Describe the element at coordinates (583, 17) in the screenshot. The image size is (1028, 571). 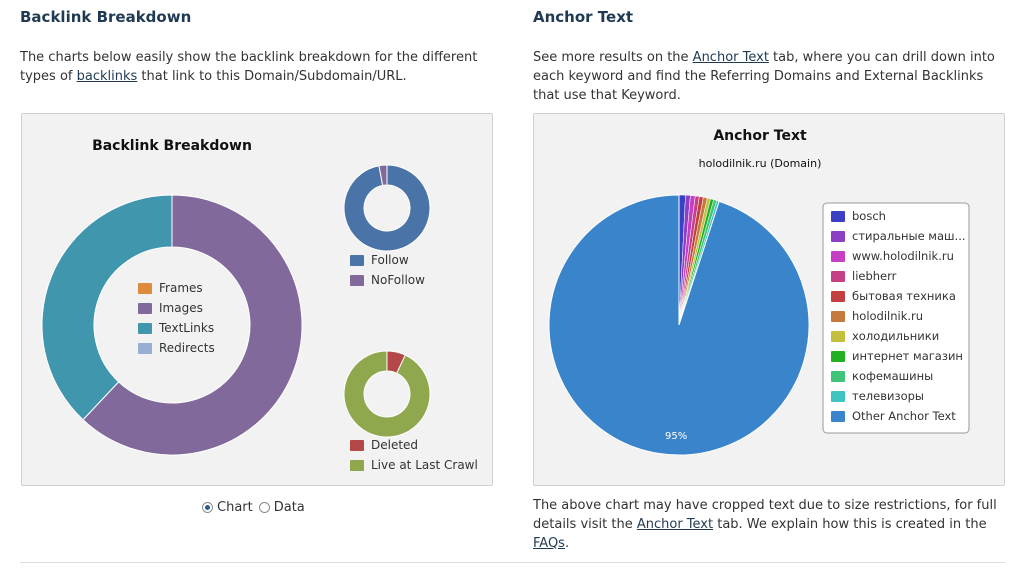
I see `anchor-text-heading: Anchor Text` at that location.